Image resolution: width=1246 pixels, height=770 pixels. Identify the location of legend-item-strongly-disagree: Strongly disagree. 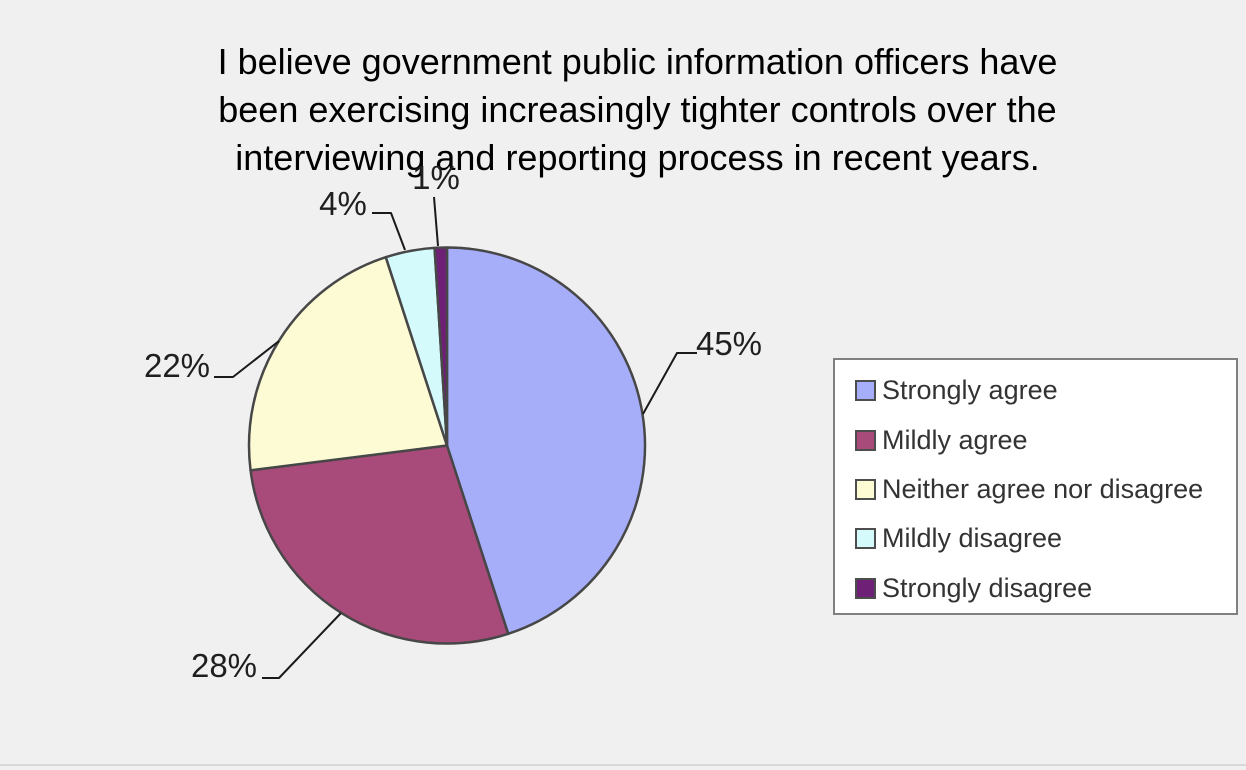
(1045, 588).